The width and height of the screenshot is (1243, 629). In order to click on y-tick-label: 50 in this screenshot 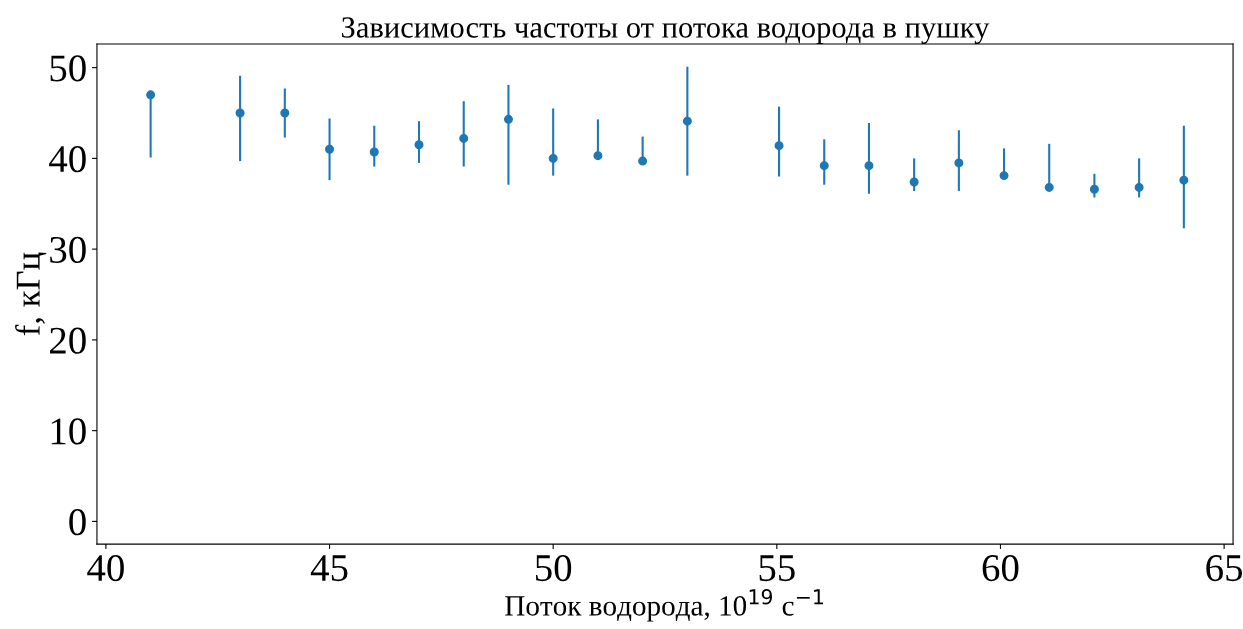, I will do `click(68, 68)`.